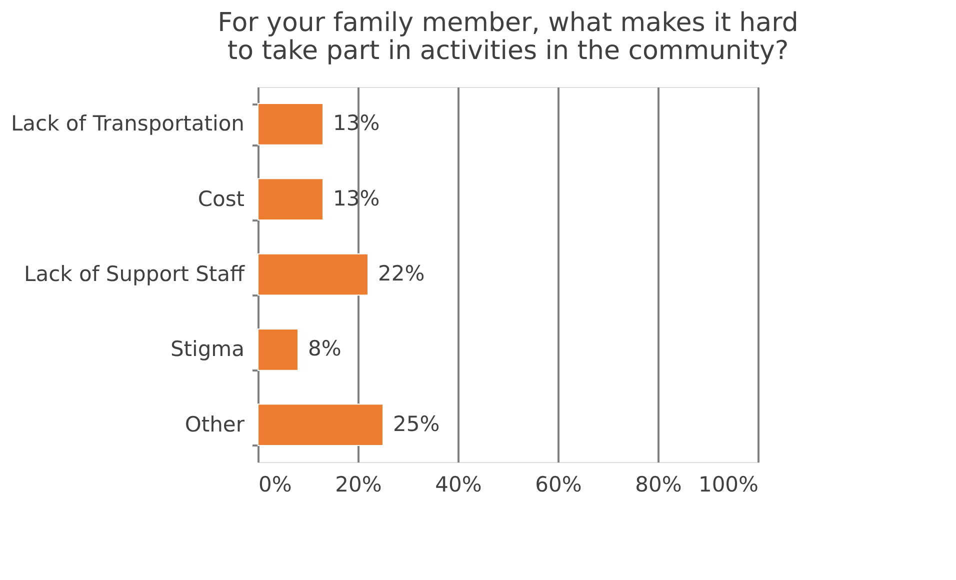 This screenshot has height=580, width=956. I want to click on y-tick-label: Lack of Transportation, so click(127, 124).